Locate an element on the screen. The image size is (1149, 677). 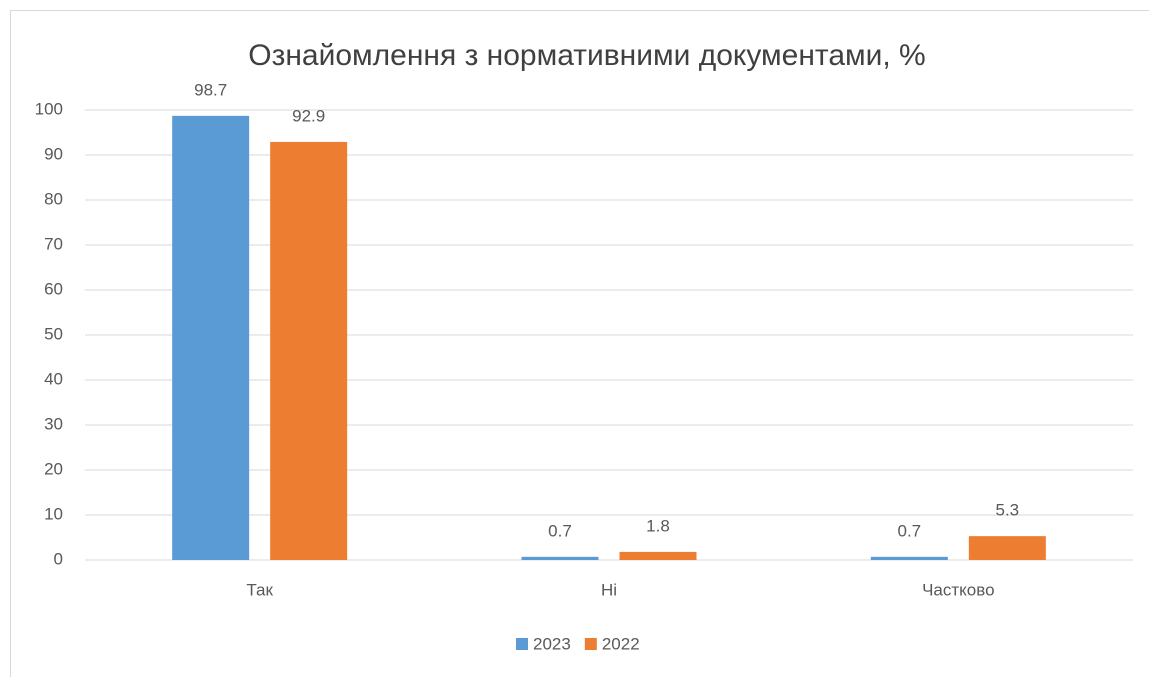
data-label: 98.7 is located at coordinates (210, 89).